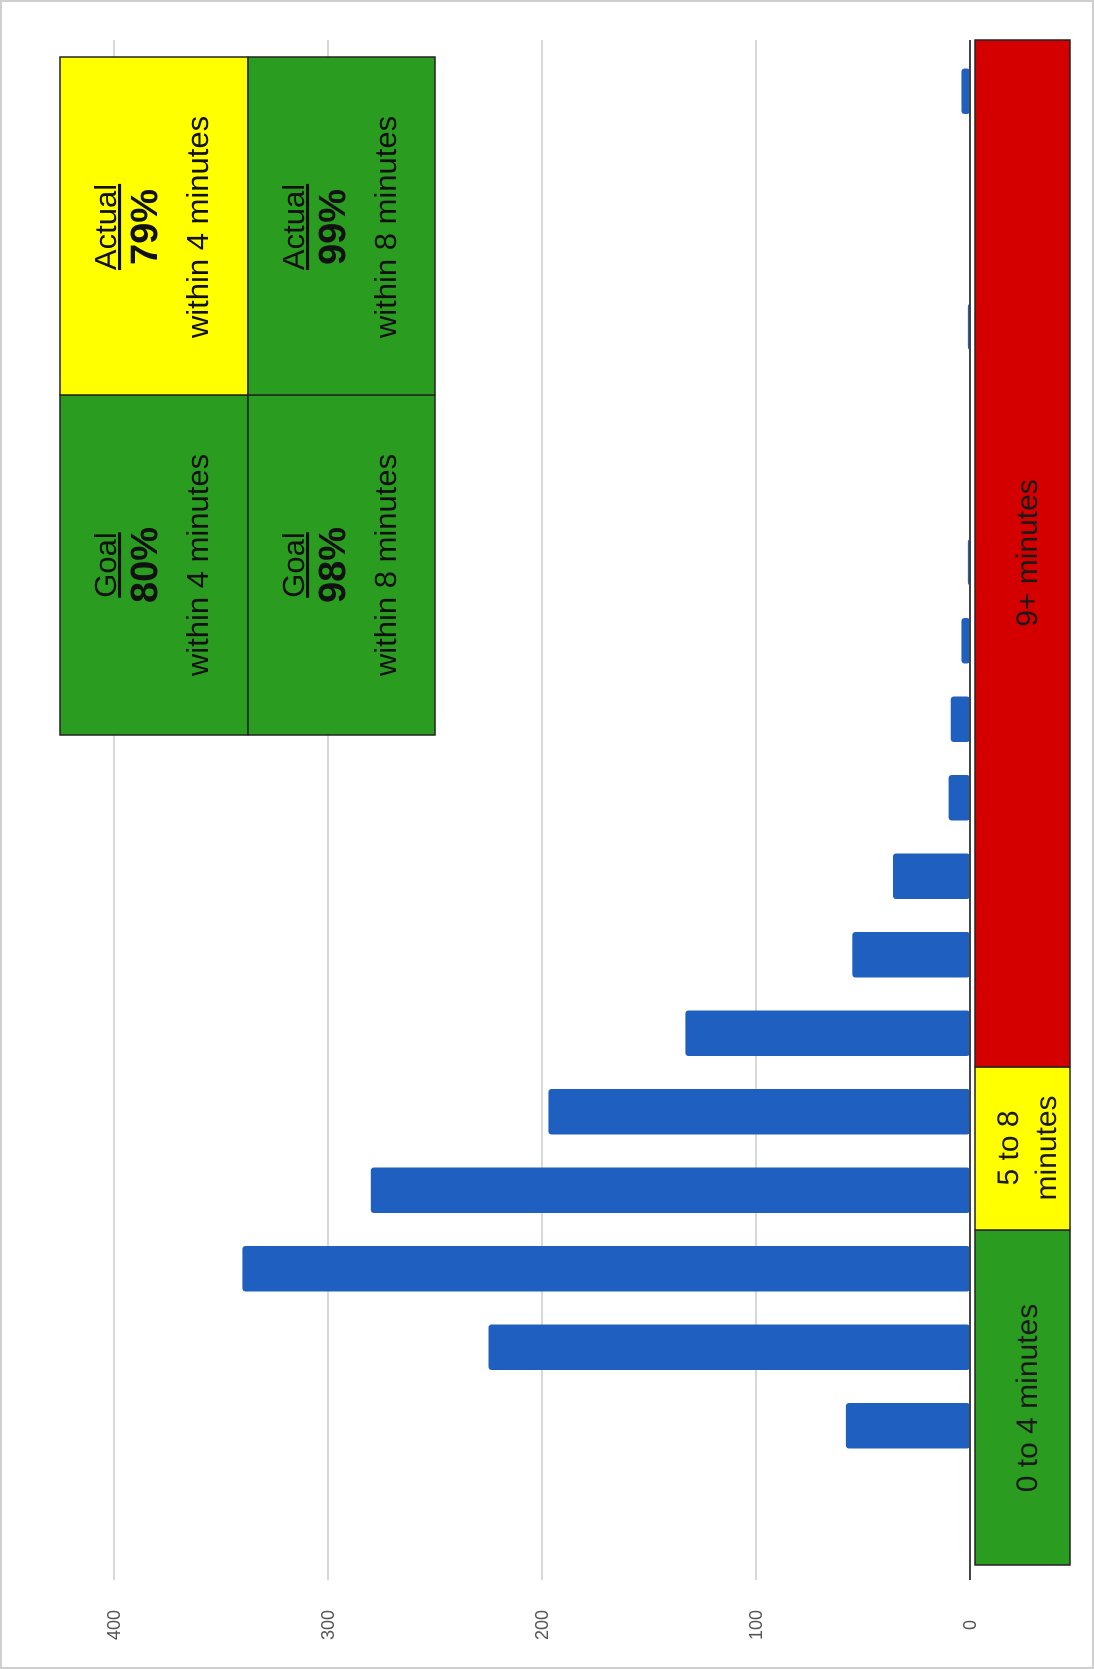 This screenshot has height=1669, width=1094. I want to click on tick-label-300: 300, so click(328, 1625).